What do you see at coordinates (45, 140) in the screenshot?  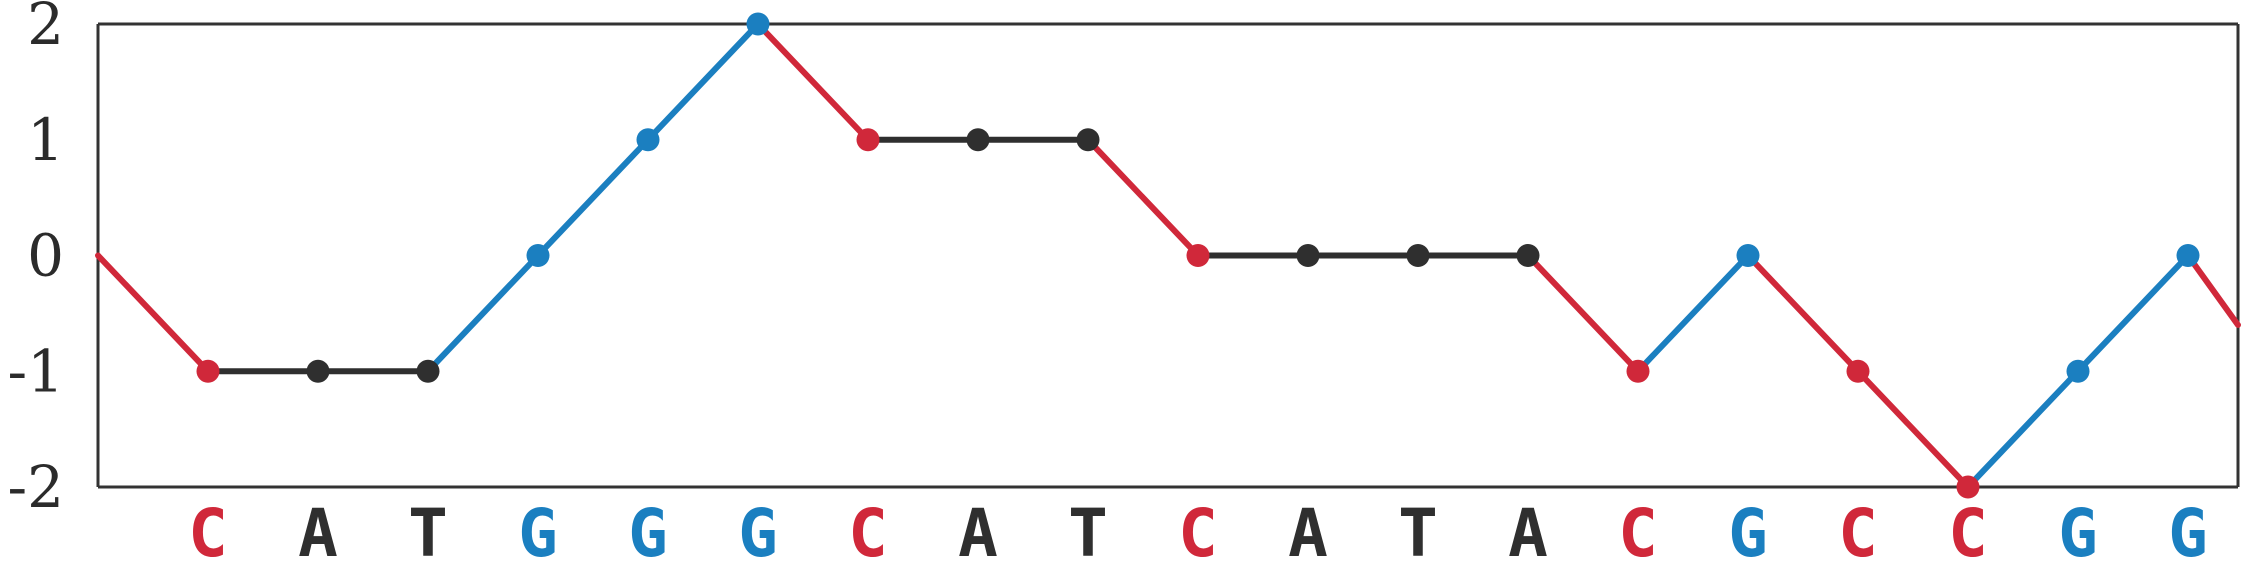 I see `y-tick-label: 1` at bounding box center [45, 140].